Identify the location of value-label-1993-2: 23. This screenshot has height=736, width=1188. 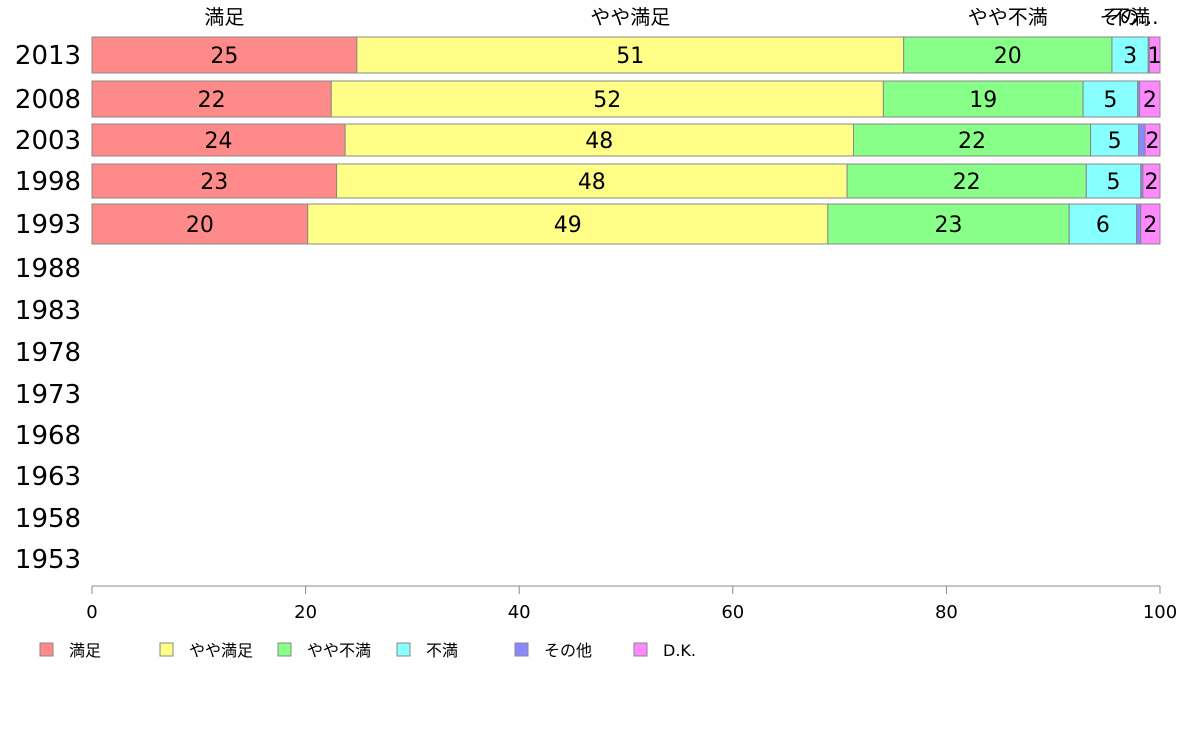
(949, 225).